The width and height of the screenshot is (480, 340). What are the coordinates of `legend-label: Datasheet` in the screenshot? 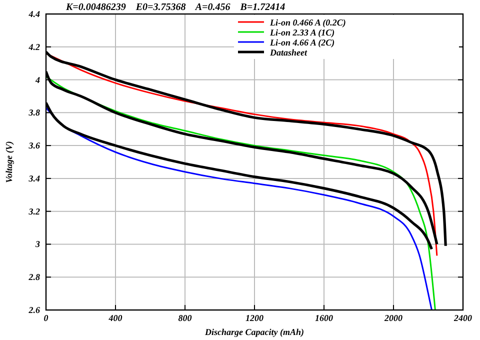 It's located at (288, 53).